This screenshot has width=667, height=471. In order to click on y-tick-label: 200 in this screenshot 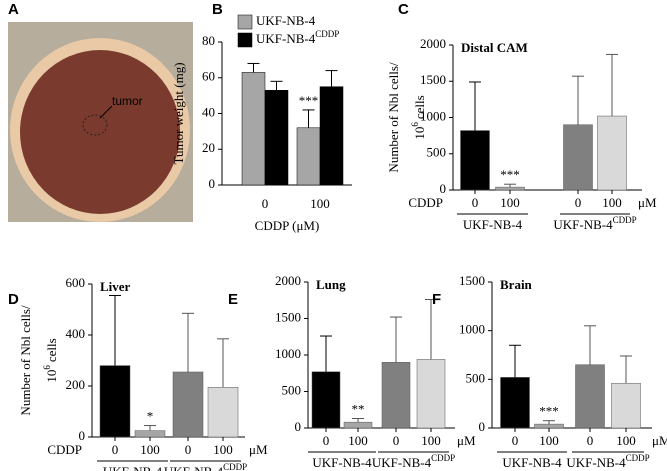, I will do `click(76, 384)`.